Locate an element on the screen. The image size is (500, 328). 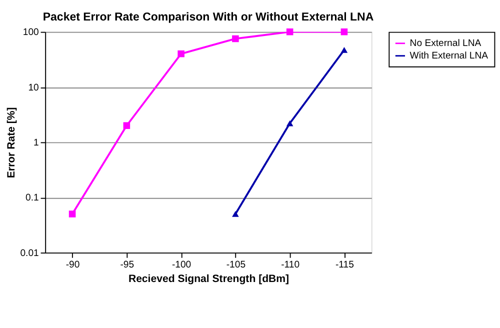
x-tick-label: -95 is located at coordinates (127, 264).